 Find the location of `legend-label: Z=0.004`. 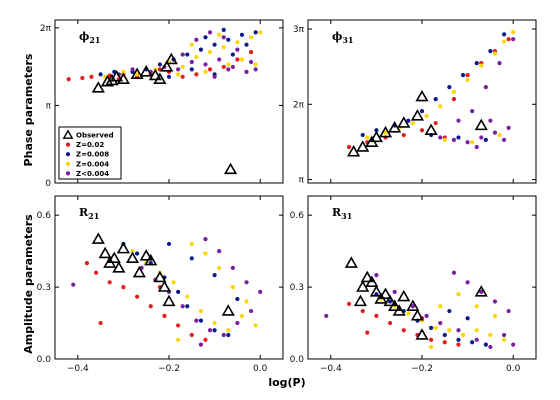

legend-label: Z=0.004 is located at coordinates (92, 164).